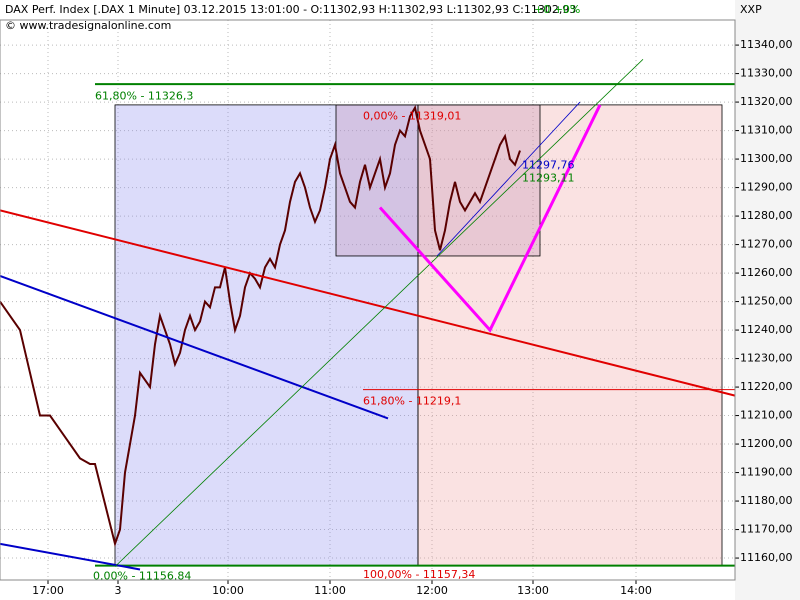 This screenshot has height=600, width=800. I want to click on x-tick-label: 13:00, so click(533, 590).